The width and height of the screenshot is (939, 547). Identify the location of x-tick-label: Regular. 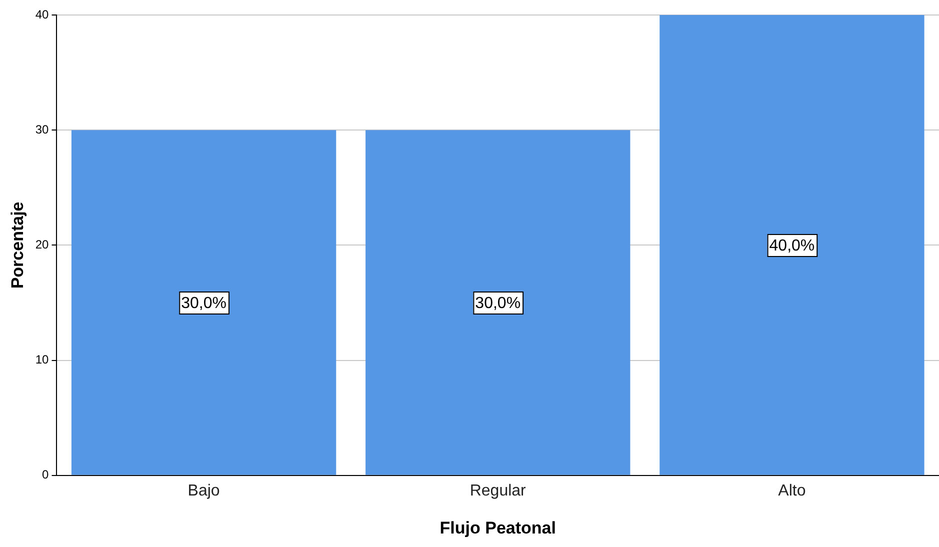
(498, 491).